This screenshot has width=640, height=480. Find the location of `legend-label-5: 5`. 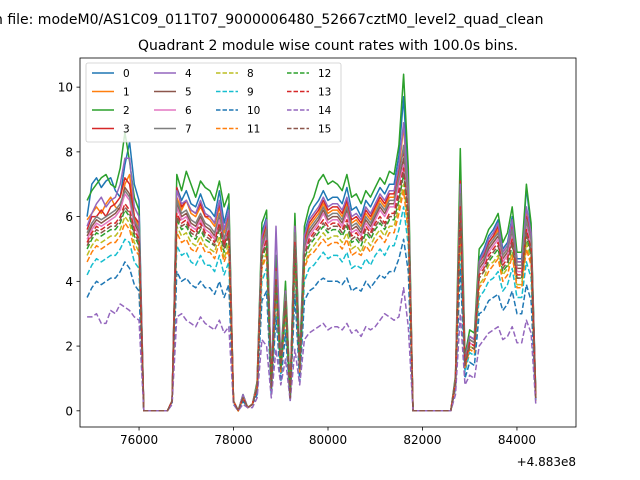

legend-label-5: 5 is located at coordinates (188, 93).